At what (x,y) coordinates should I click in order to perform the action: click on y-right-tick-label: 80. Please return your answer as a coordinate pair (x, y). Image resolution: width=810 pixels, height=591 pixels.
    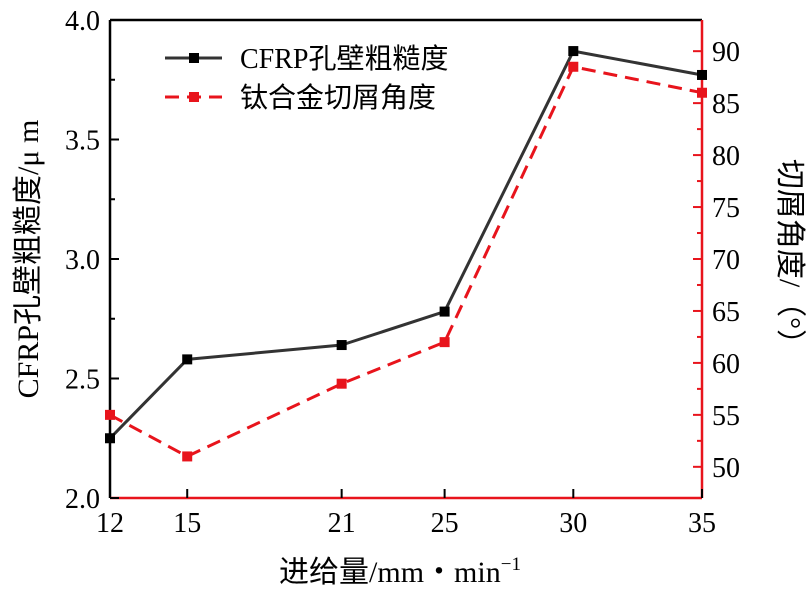
    Looking at the image, I should click on (726, 156).